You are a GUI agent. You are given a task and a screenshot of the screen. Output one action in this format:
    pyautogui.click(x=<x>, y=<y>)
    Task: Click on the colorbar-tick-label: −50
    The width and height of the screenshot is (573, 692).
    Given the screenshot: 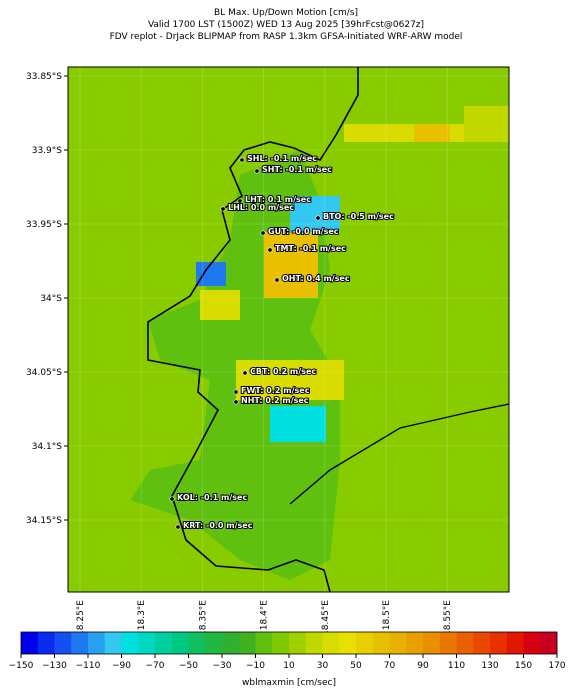 What is the action you would take?
    pyautogui.click(x=188, y=666)
    